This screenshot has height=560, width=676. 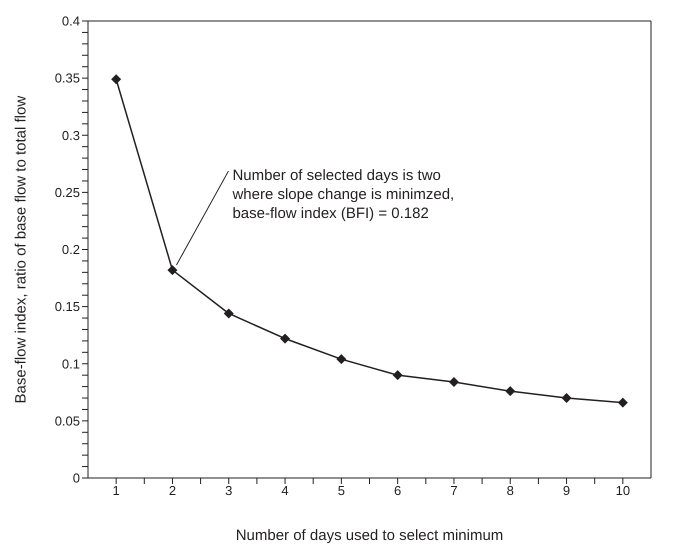 I want to click on y-tick-label: 0.15, so click(x=67, y=306).